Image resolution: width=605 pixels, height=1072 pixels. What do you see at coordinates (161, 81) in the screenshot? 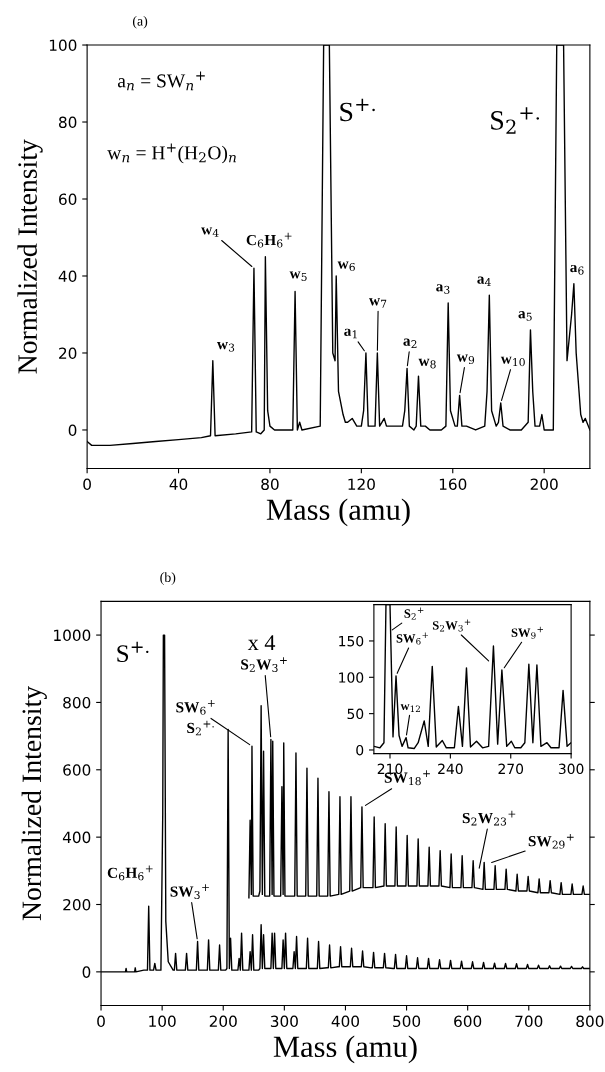
I see `annotation: a$_{n}$ = SW$_{n}$$^{+}$` at bounding box center [161, 81].